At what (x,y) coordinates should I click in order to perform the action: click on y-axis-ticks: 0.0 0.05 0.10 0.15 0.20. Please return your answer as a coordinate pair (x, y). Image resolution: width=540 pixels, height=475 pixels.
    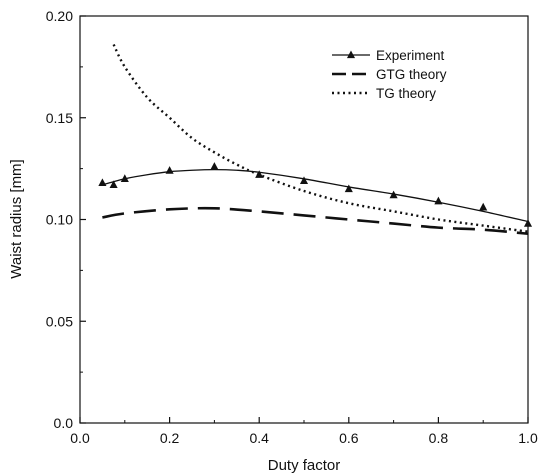
    Looking at the image, I should click on (66, 219).